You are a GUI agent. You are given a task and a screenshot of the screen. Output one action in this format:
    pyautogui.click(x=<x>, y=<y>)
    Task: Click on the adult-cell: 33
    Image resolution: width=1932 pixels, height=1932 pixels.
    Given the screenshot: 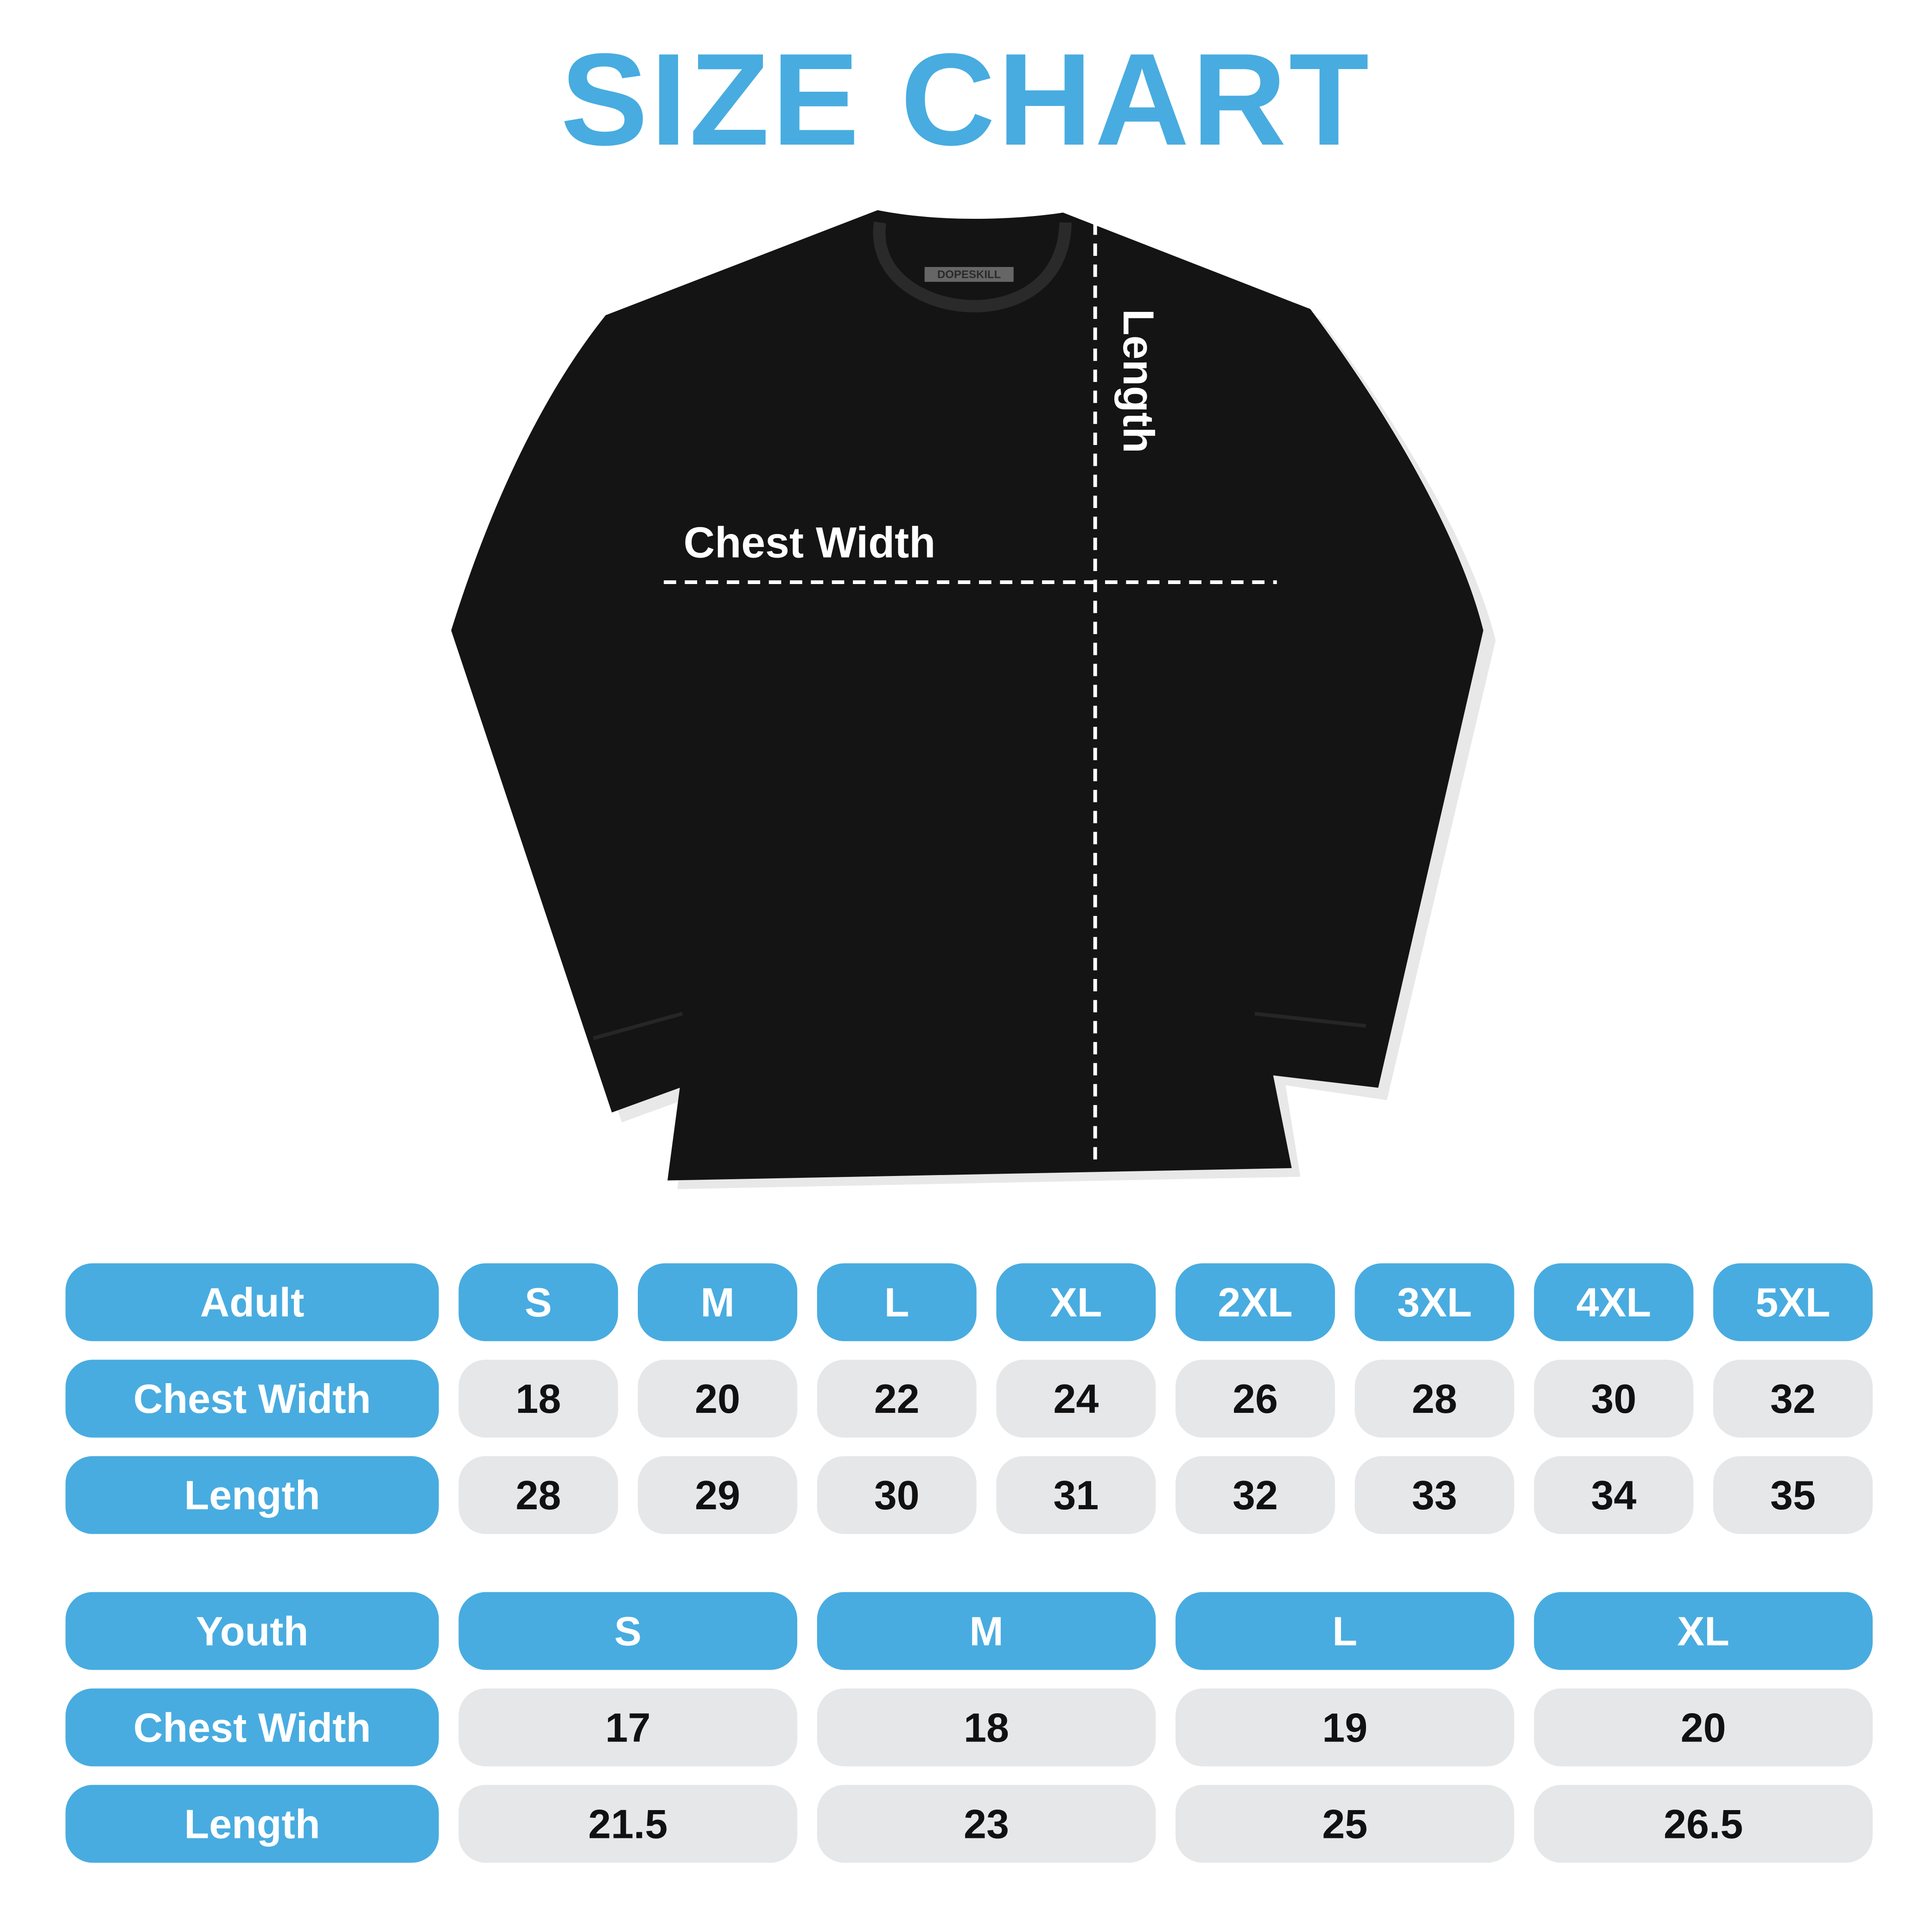 What is the action you would take?
    pyautogui.click(x=1434, y=1495)
    